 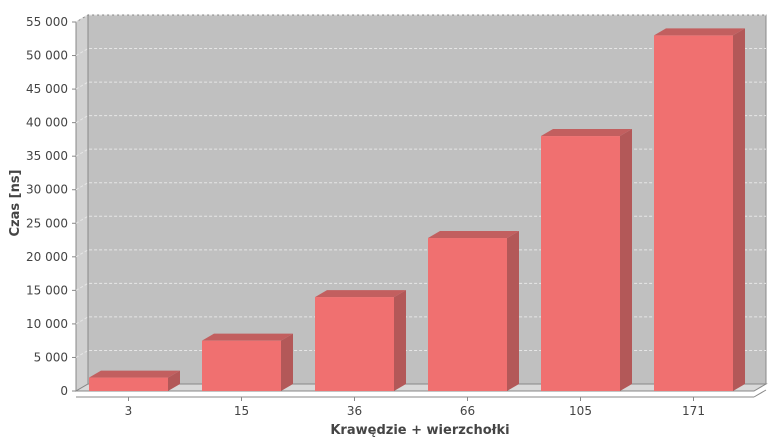 What do you see at coordinates (693, 411) in the screenshot?
I see `x-tick-label: 171` at bounding box center [693, 411].